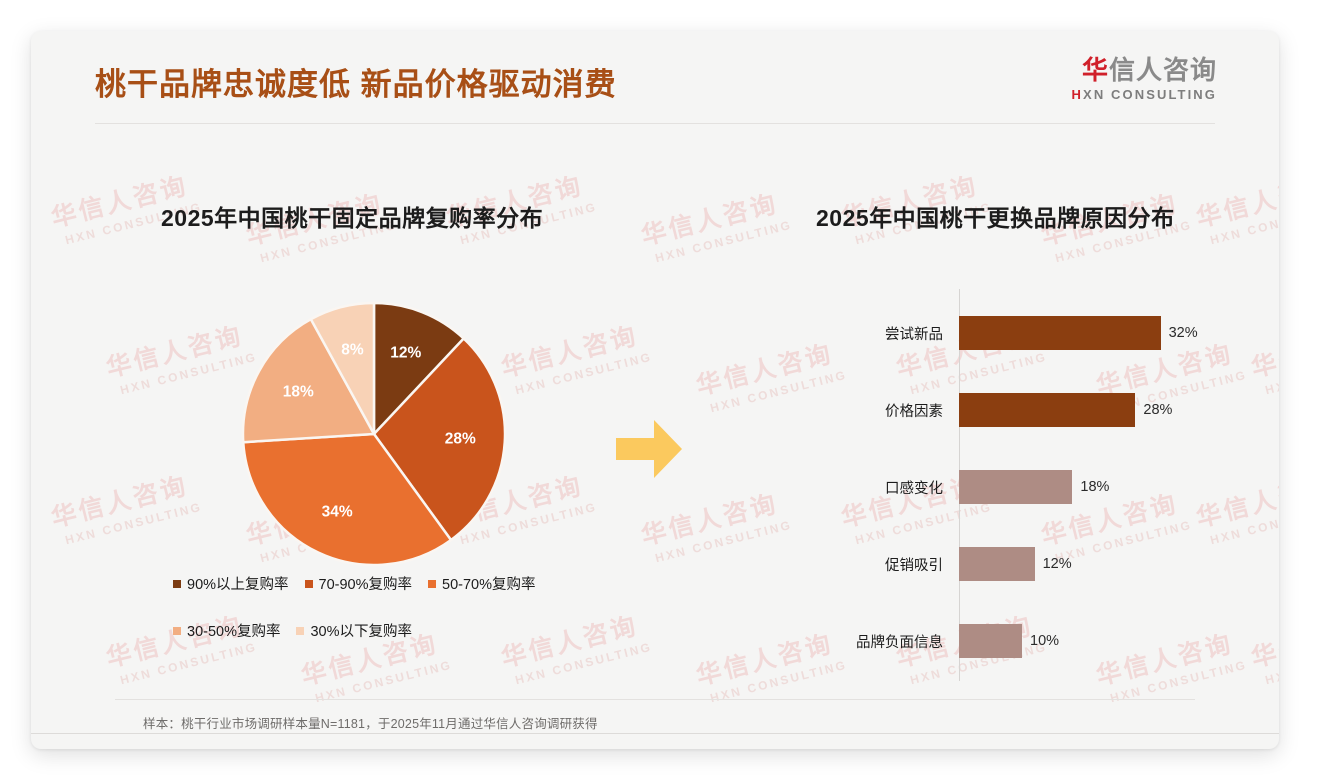 The width and height of the screenshot is (1340, 780). What do you see at coordinates (234, 632) in the screenshot?
I see `legend-item-label: 30-50%复购率` at bounding box center [234, 632].